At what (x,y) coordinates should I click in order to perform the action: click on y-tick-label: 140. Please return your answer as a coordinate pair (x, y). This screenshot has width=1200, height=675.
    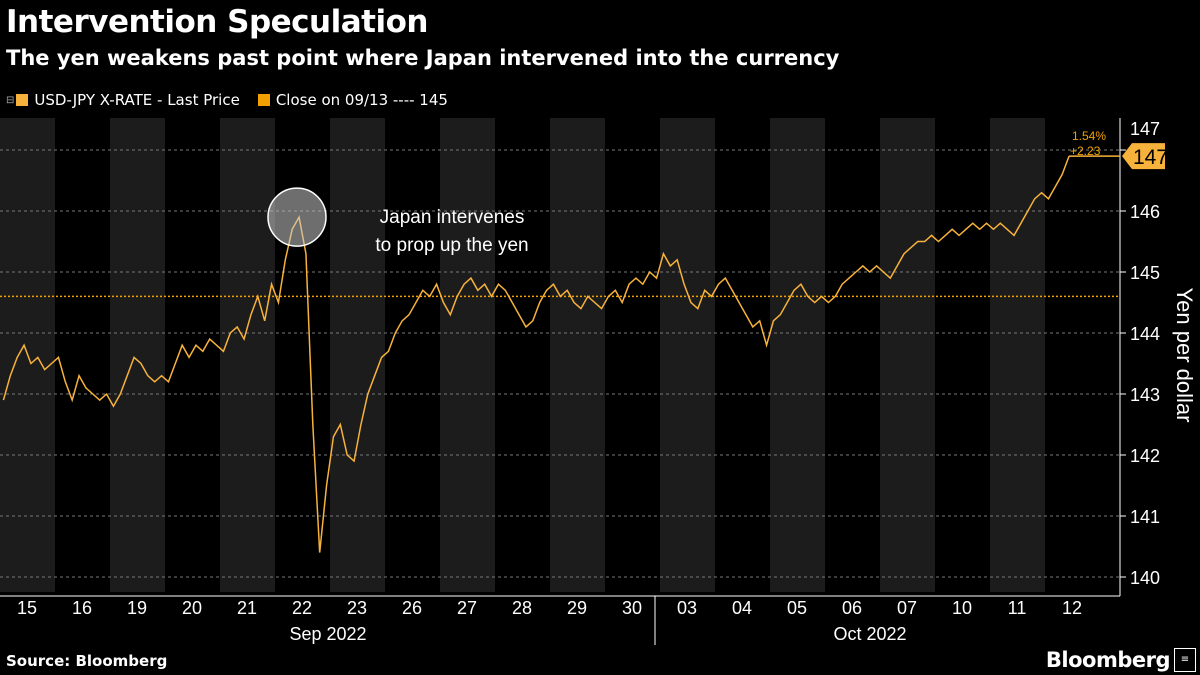
    Looking at the image, I should click on (1145, 578).